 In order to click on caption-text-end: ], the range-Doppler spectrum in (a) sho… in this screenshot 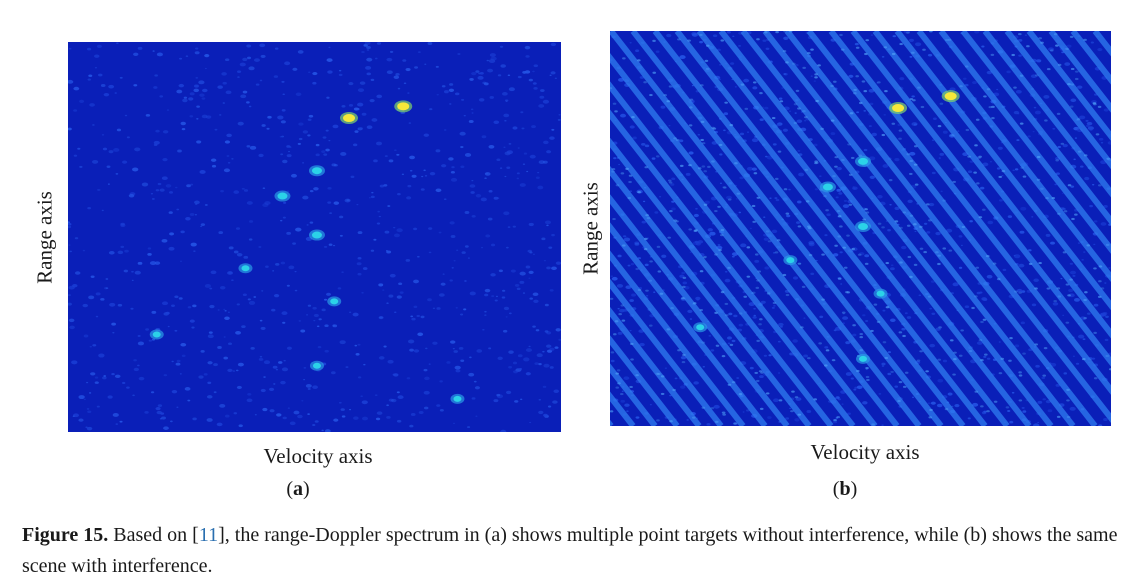, I will do `click(570, 550)`.